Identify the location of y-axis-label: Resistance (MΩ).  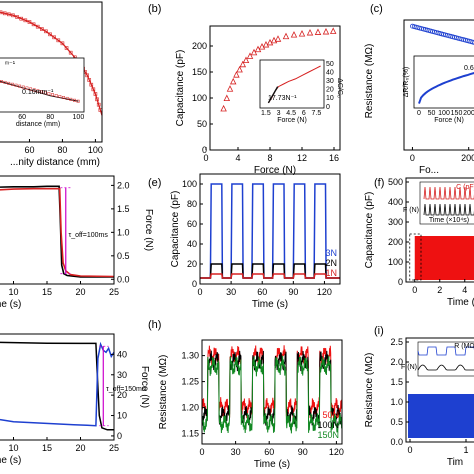
(369, 390).